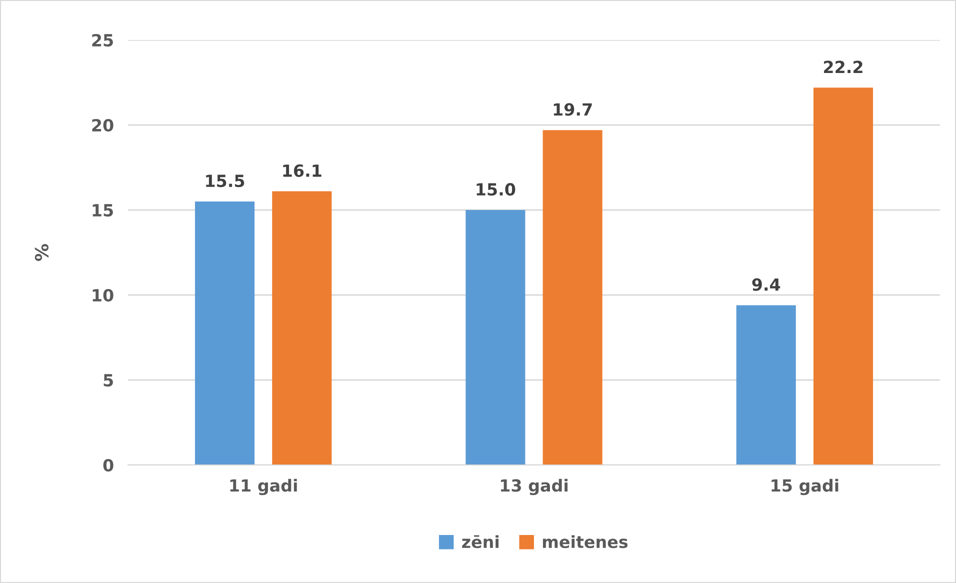 This screenshot has height=583, width=956. What do you see at coordinates (102, 40) in the screenshot?
I see `y-tick-label: 25` at bounding box center [102, 40].